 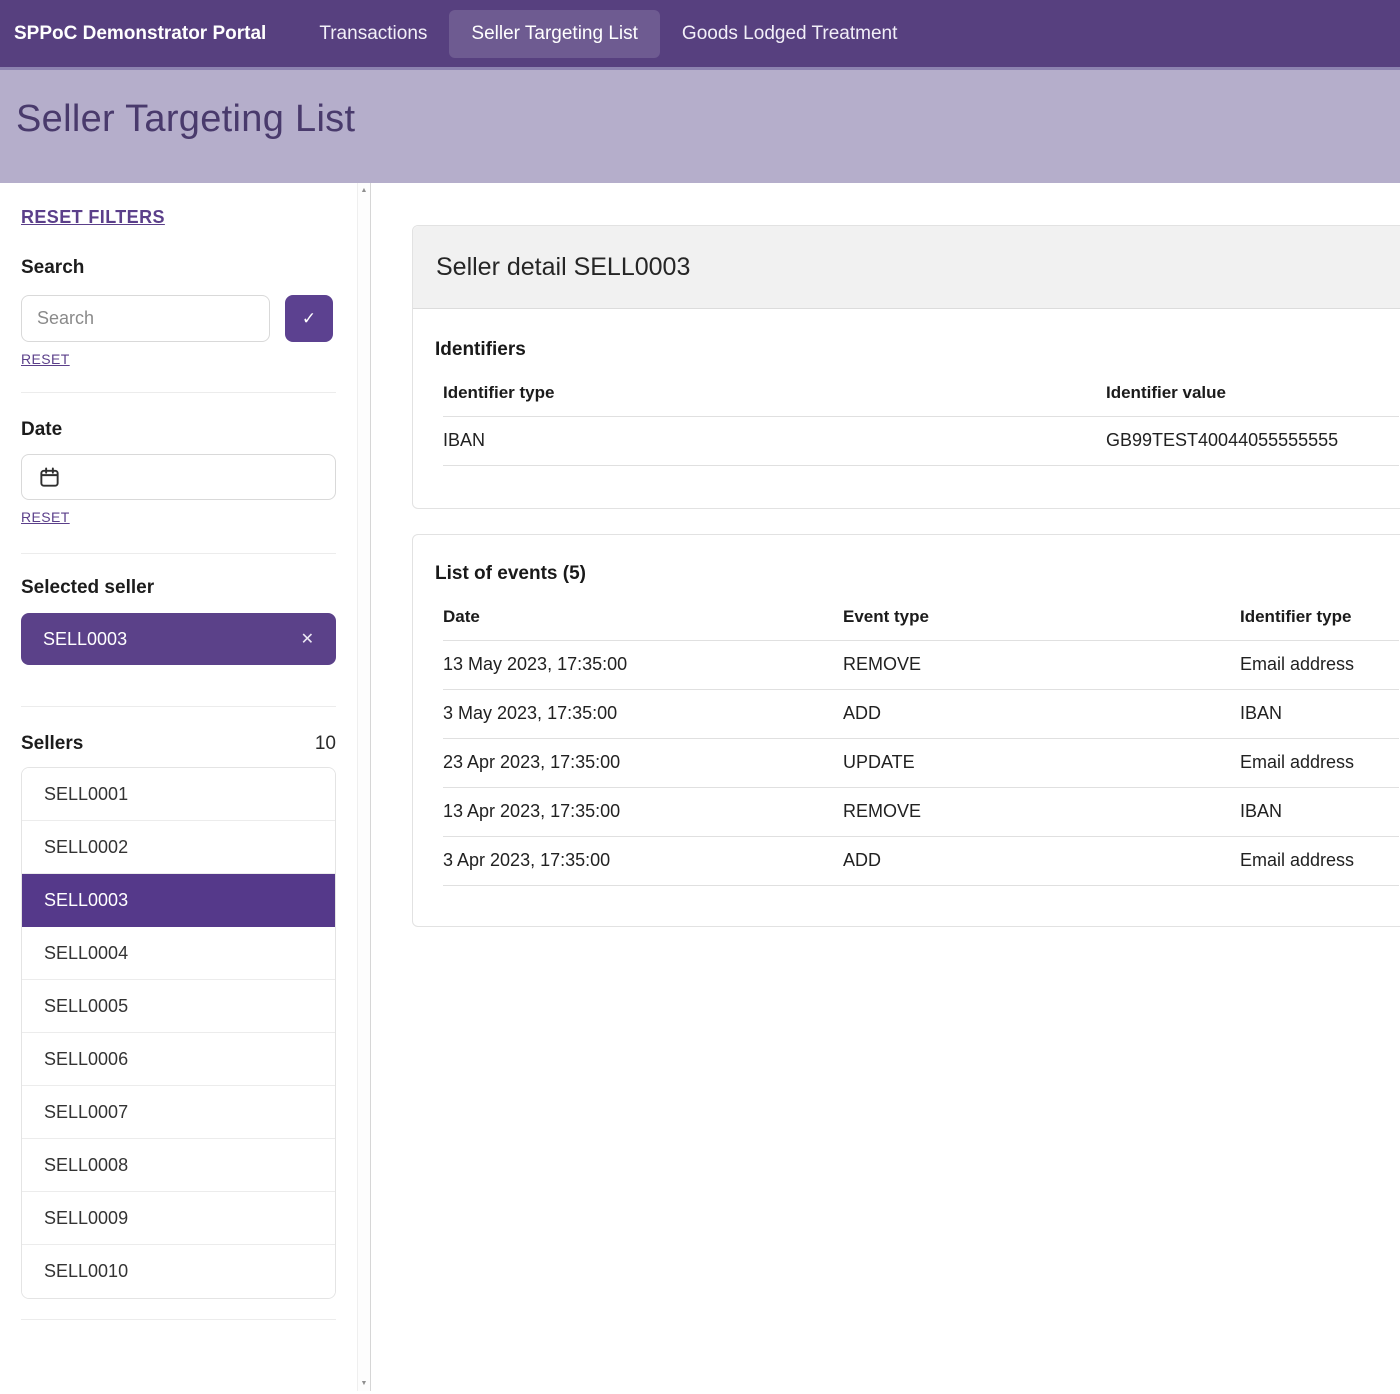 What do you see at coordinates (643, 619) in the screenshot?
I see `column-header-date: Date` at bounding box center [643, 619].